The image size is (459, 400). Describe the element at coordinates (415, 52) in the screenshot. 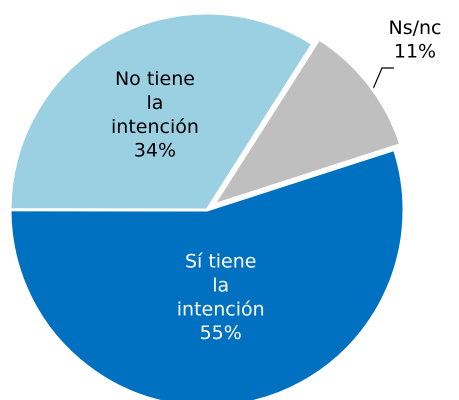

I see `value-label: 11%` at that location.